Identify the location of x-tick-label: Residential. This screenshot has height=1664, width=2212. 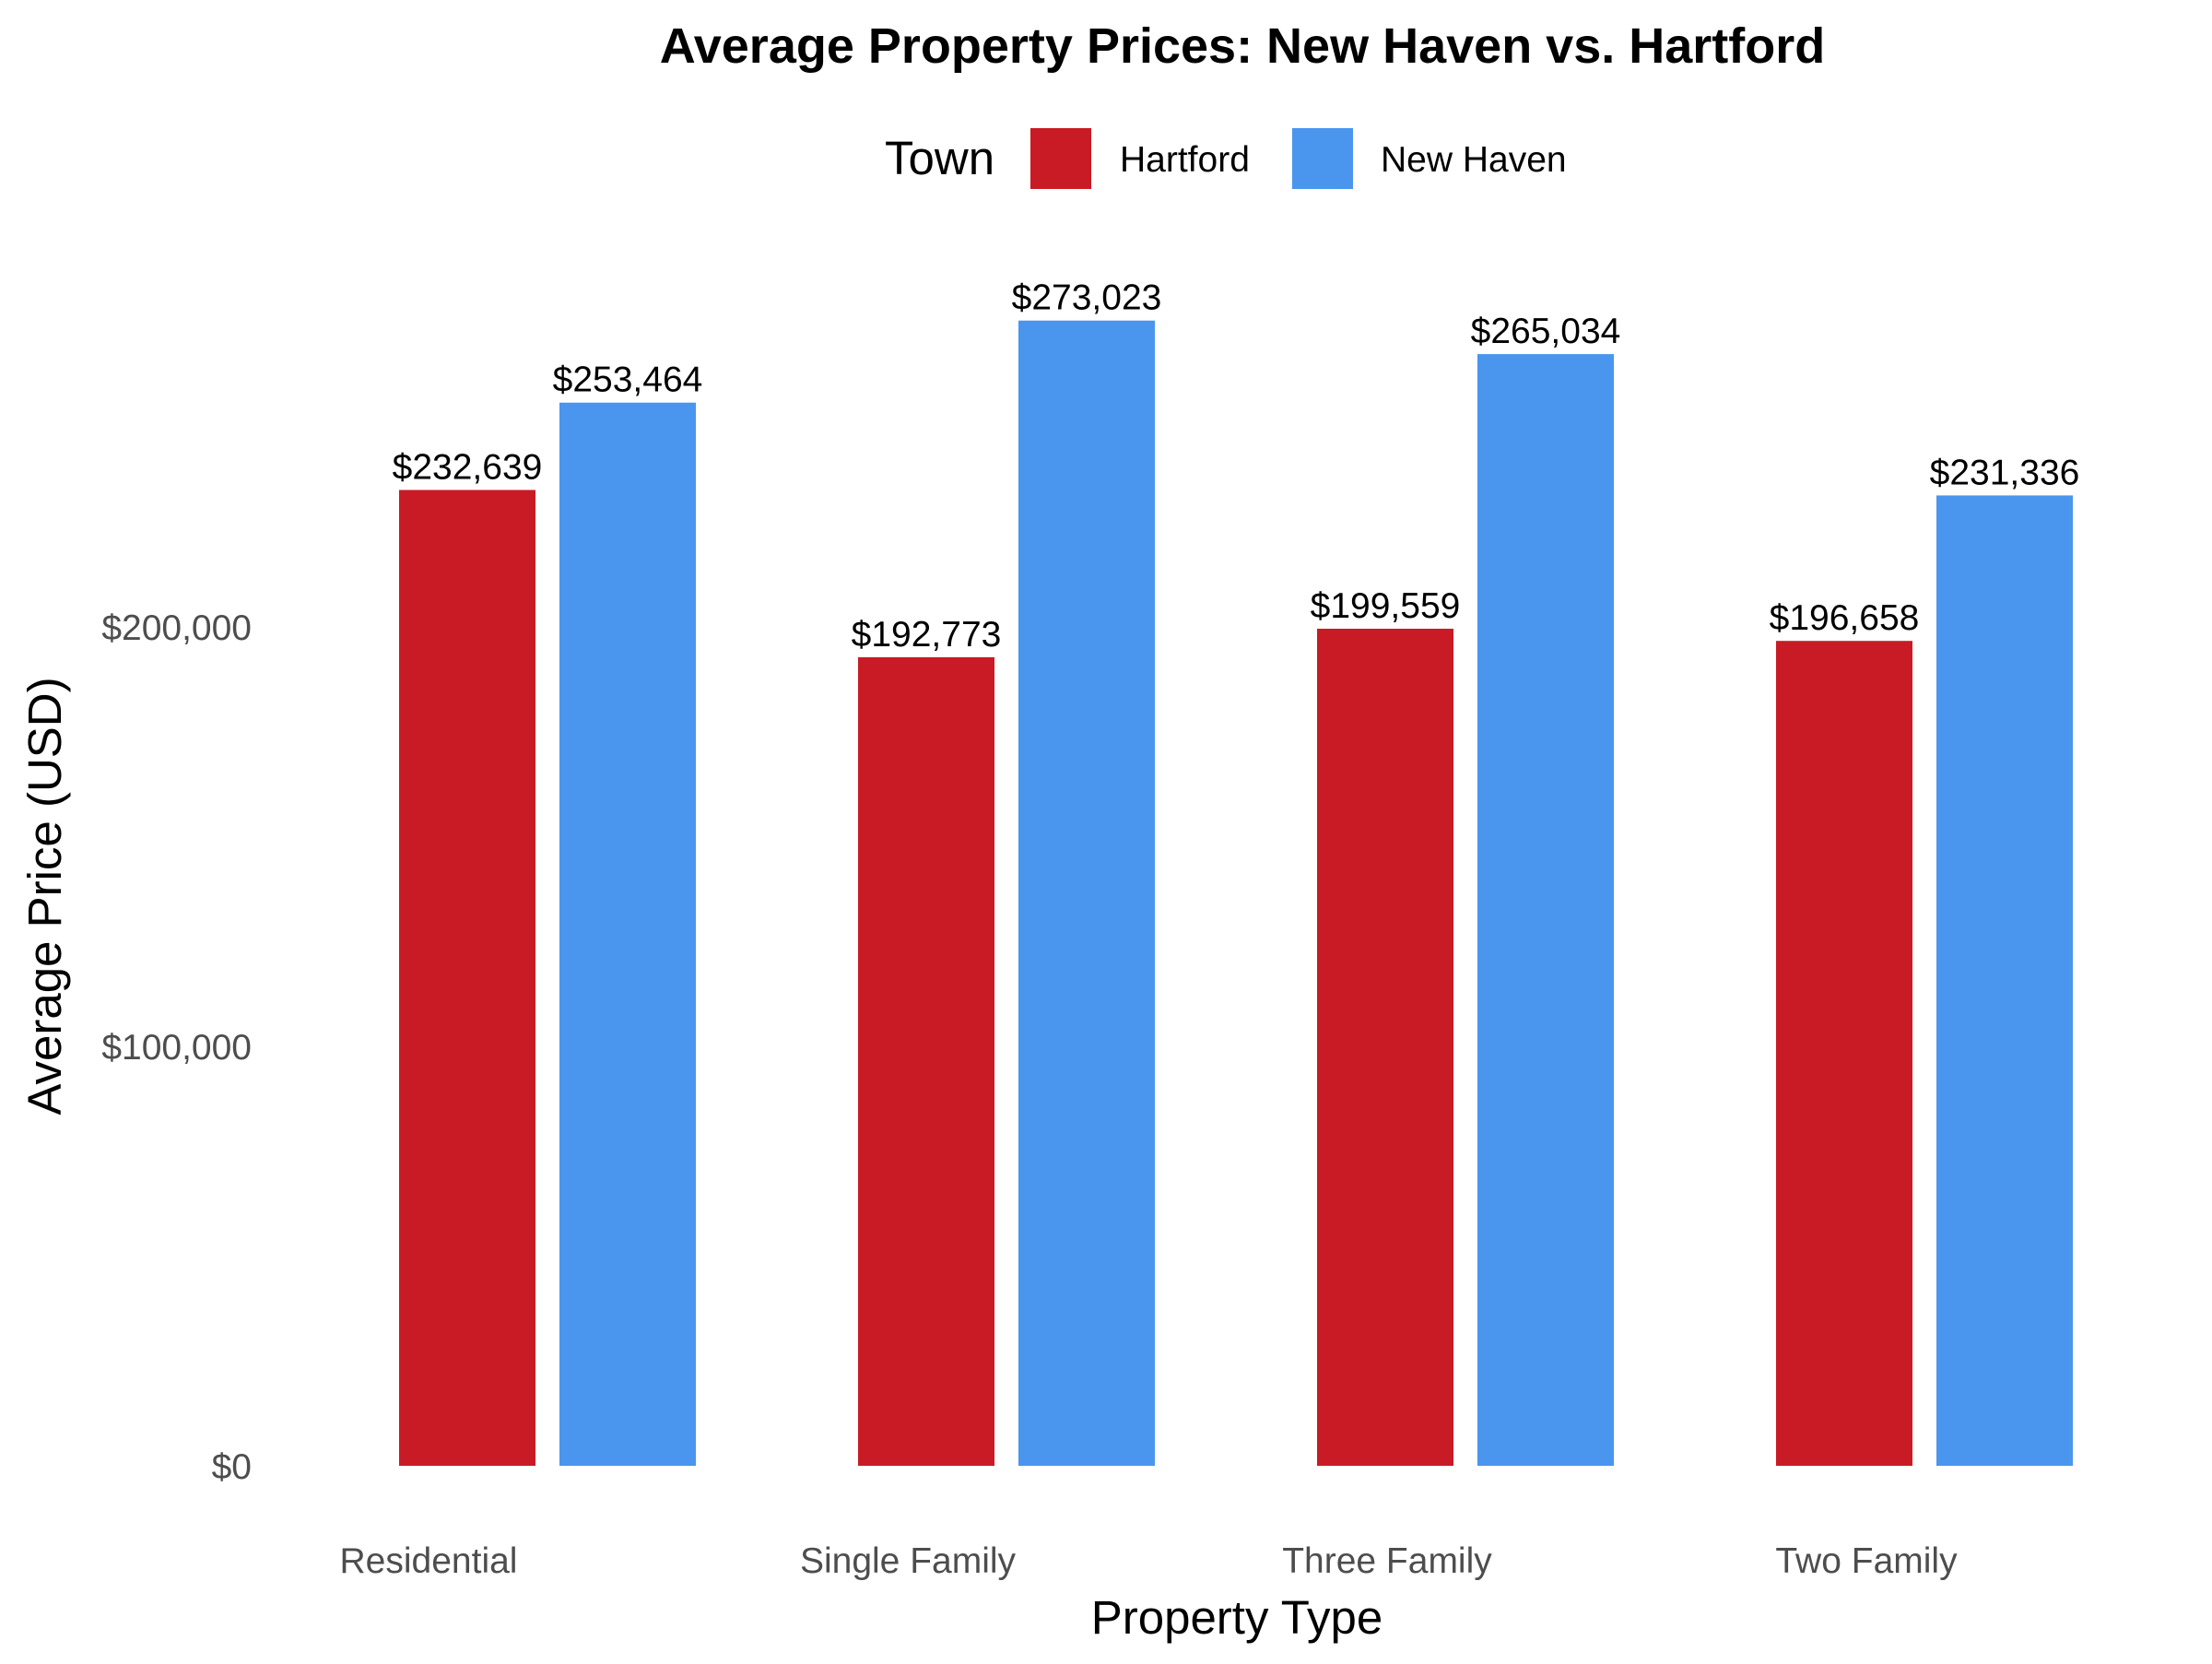
(429, 1561).